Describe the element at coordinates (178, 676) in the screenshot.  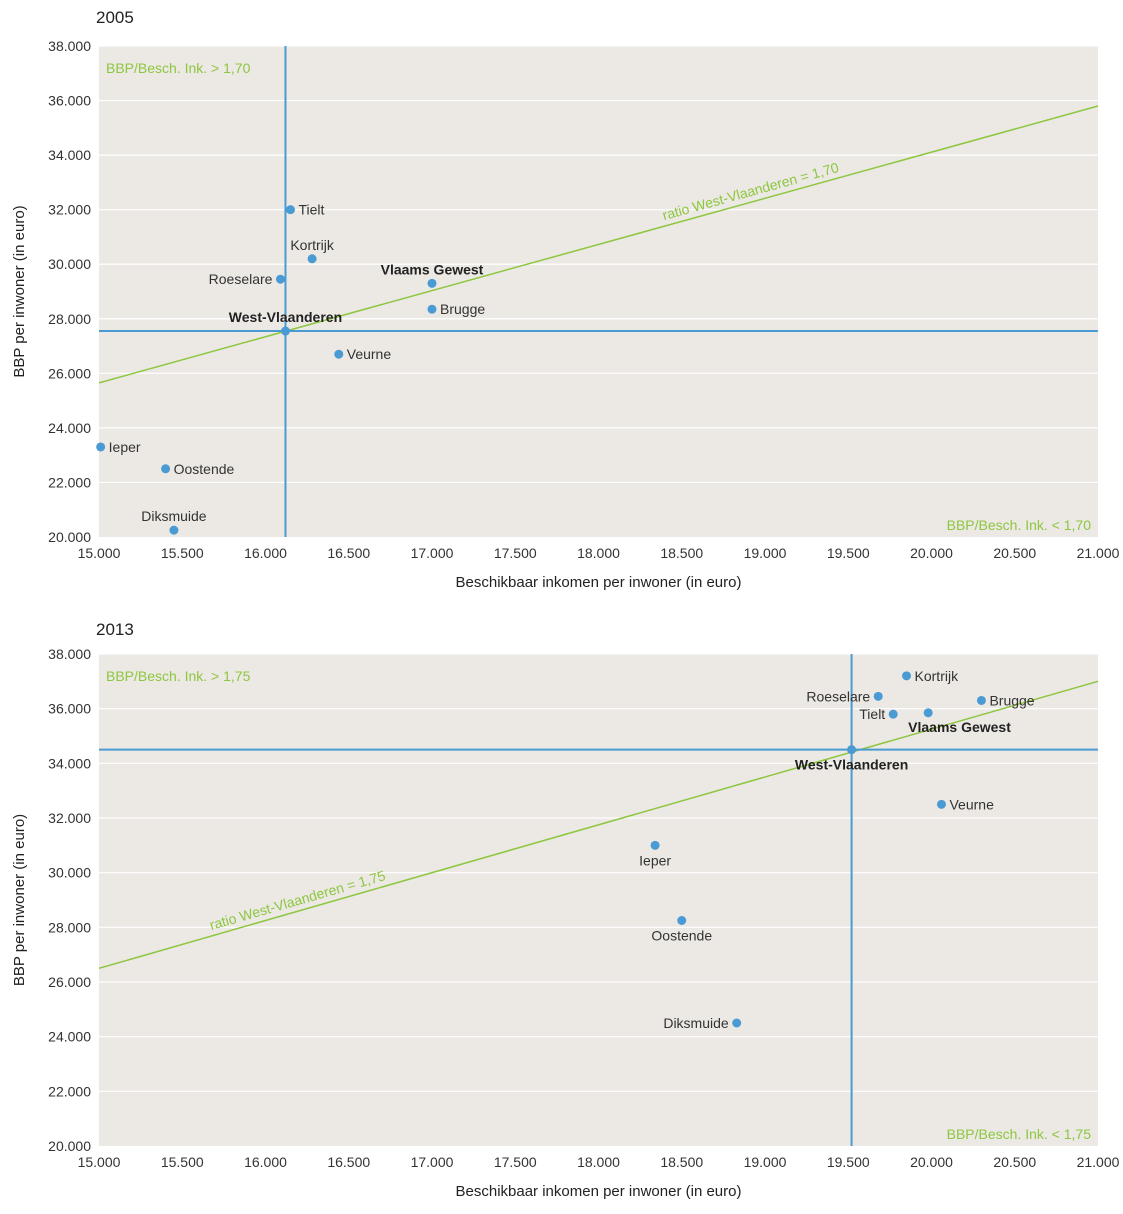
I see `region-label-upper: BBP/Besch. Ink. > 1,75` at that location.